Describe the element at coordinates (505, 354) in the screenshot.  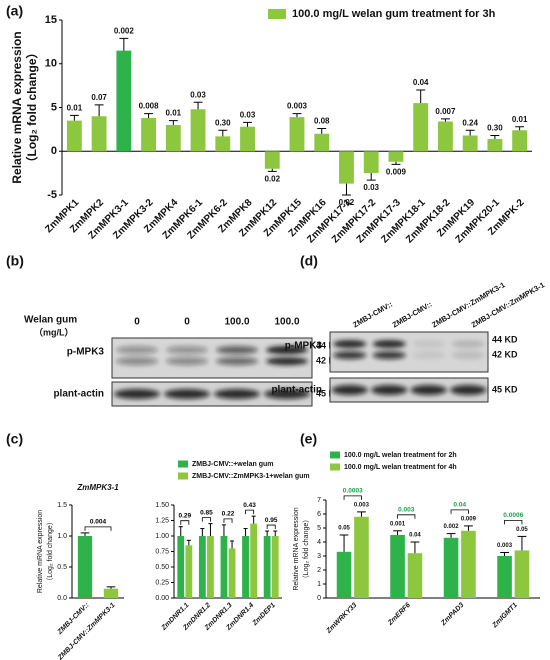
I see `size-marker: 42 KD` at that location.